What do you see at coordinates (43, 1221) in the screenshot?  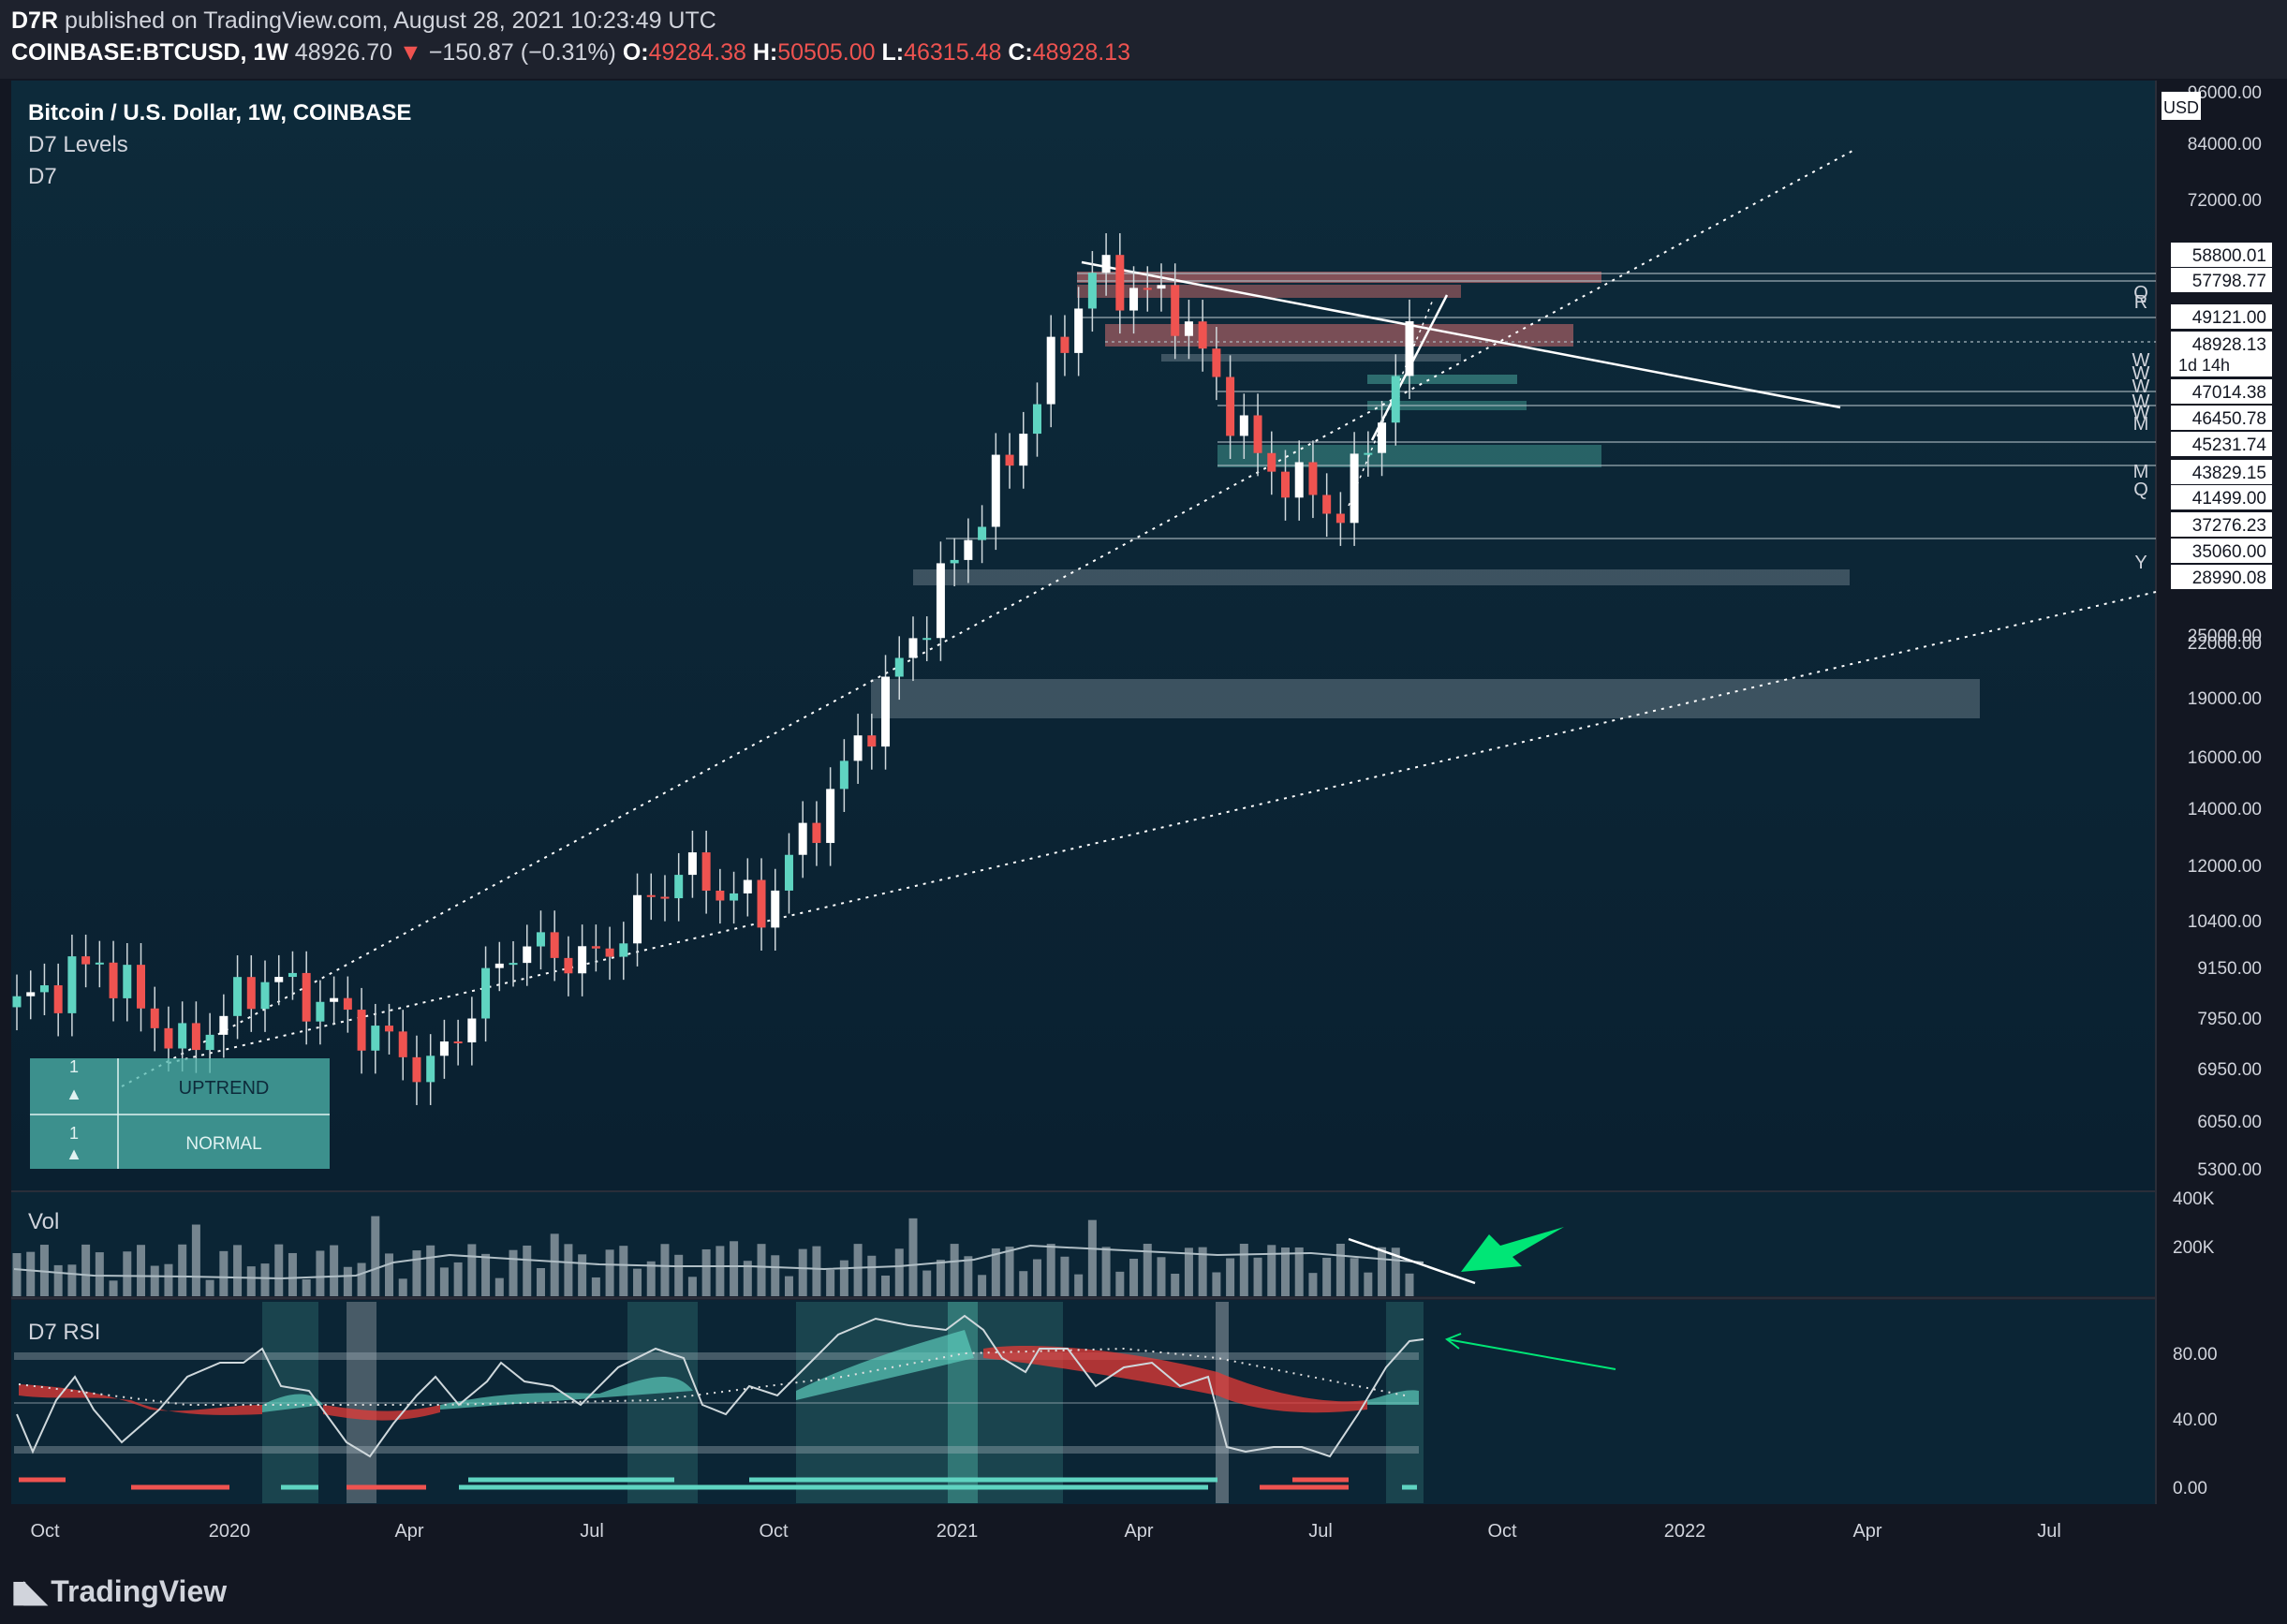 I see `volume-label: Vol` at bounding box center [43, 1221].